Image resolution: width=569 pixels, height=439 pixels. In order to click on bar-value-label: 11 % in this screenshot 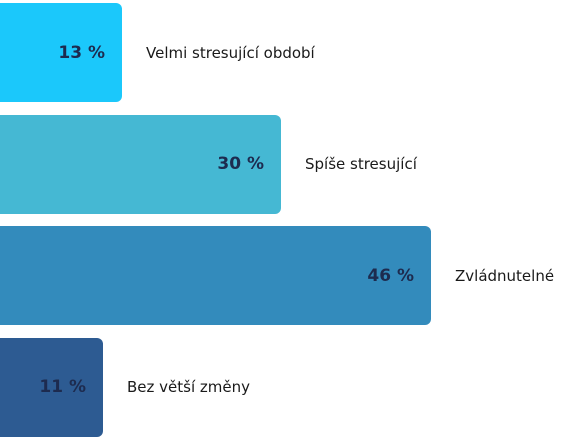, I will do `click(62, 387)`.